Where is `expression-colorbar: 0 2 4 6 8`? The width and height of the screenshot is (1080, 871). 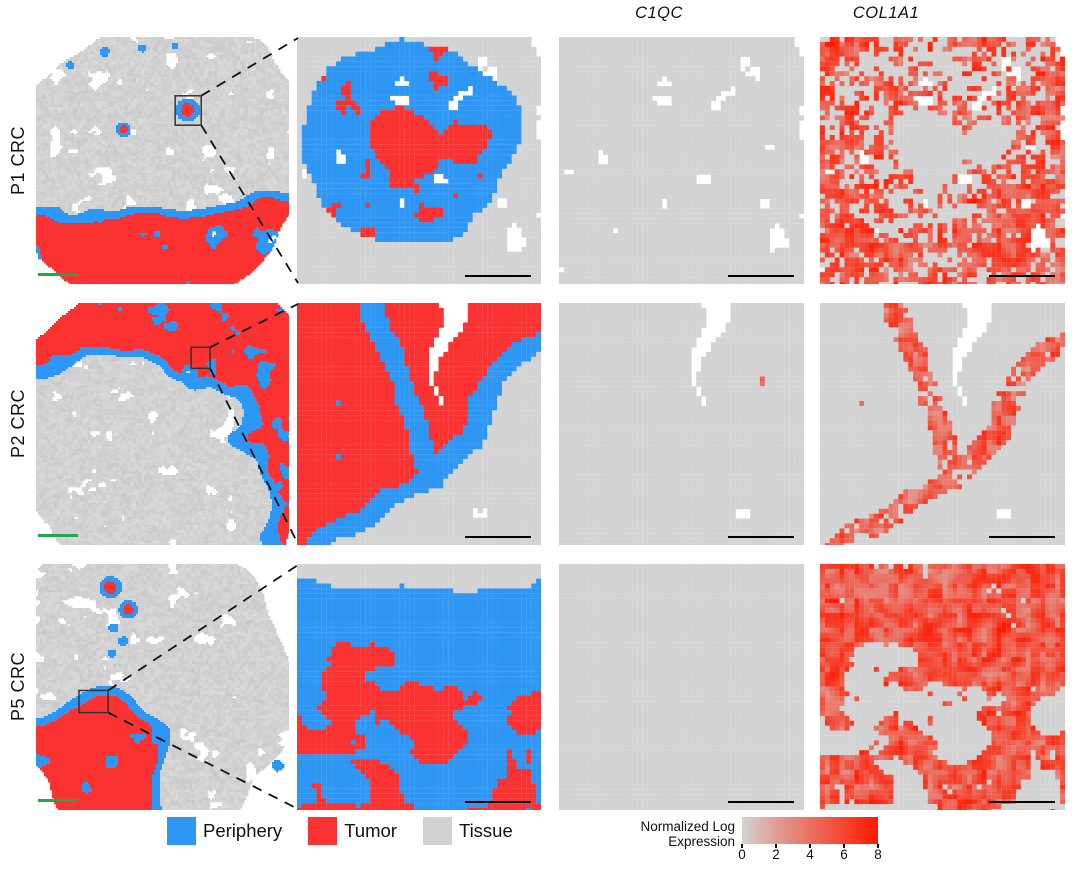
expression-colorbar: 0 2 4 6 8 is located at coordinates (810, 839).